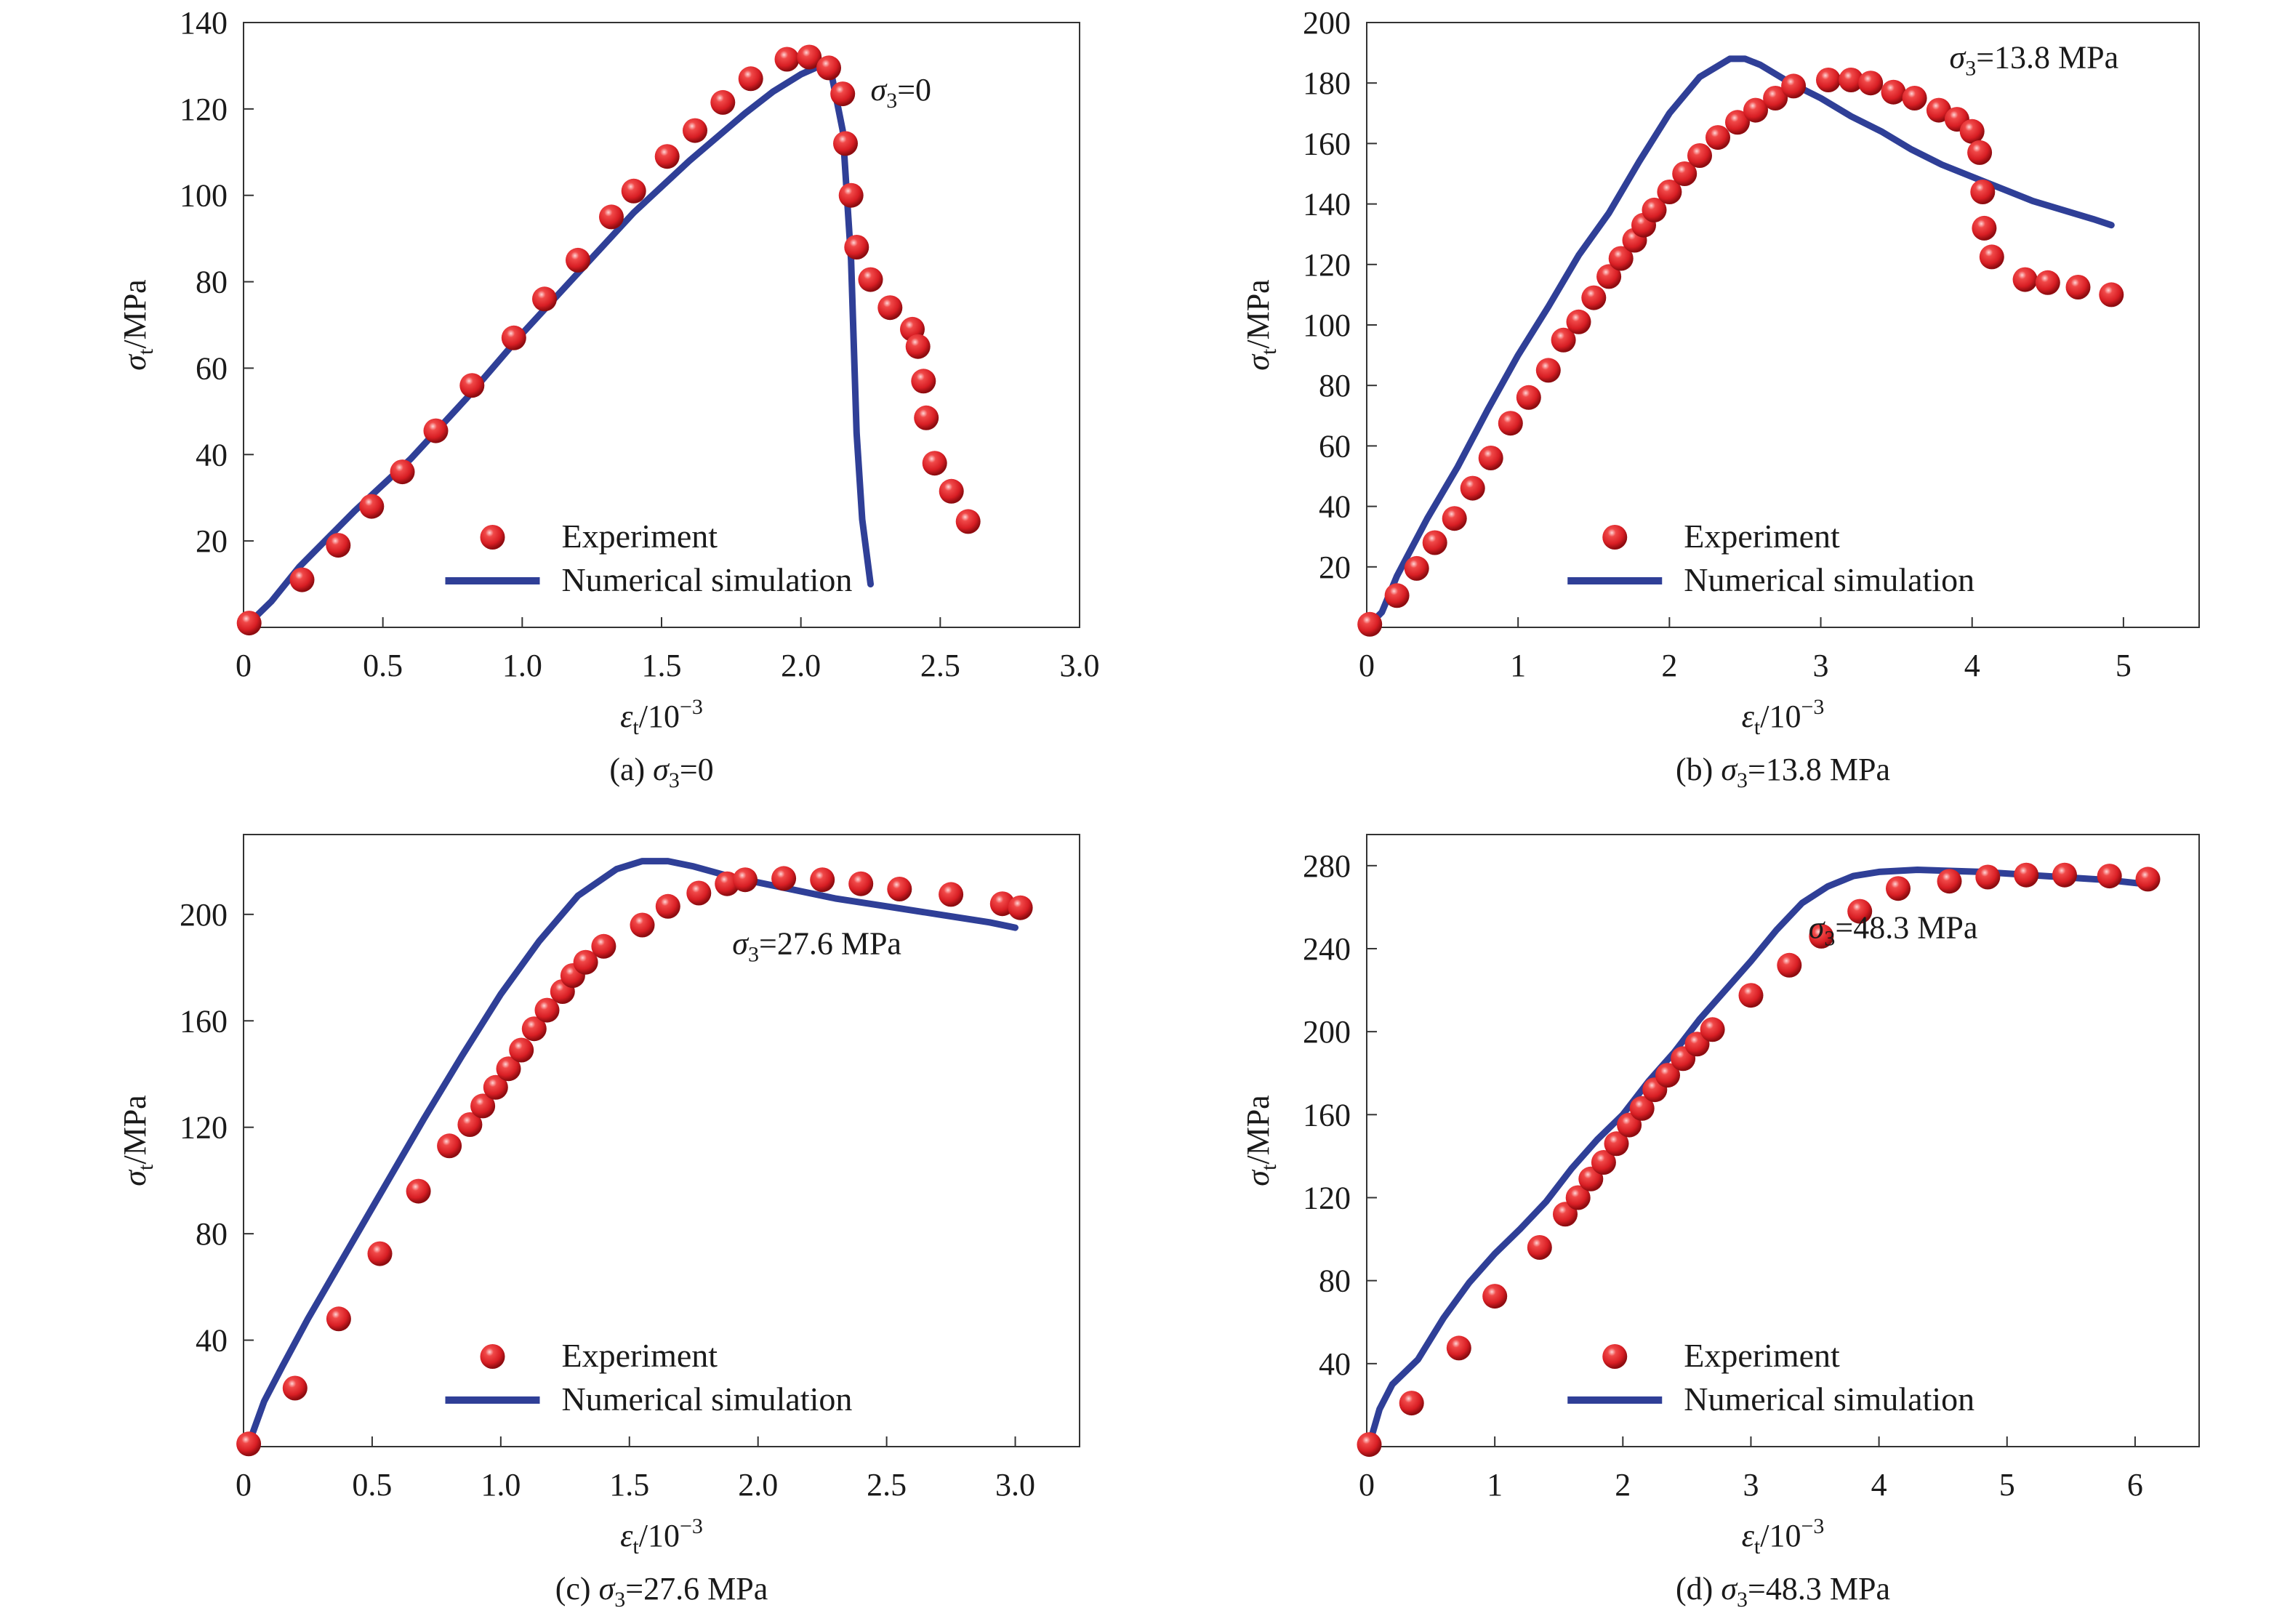 Image resolution: width=2290 pixels, height=1624 pixels. What do you see at coordinates (1327, 325) in the screenshot?
I see `y-tick-label: 100` at bounding box center [1327, 325].